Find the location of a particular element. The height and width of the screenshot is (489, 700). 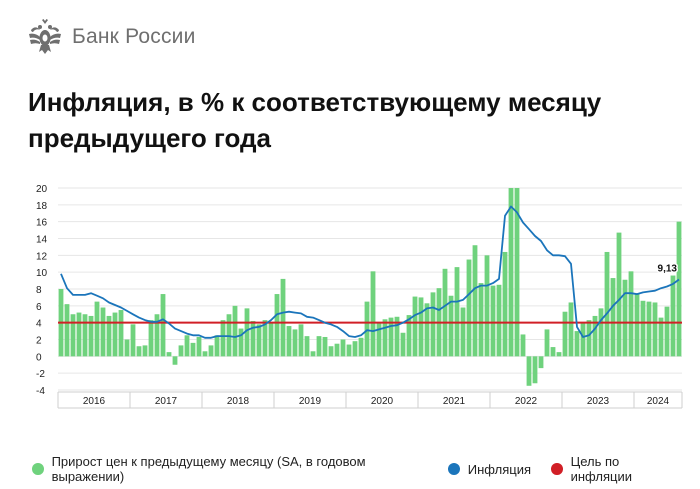

y-tick-label: 4 is located at coordinates (39, 324).